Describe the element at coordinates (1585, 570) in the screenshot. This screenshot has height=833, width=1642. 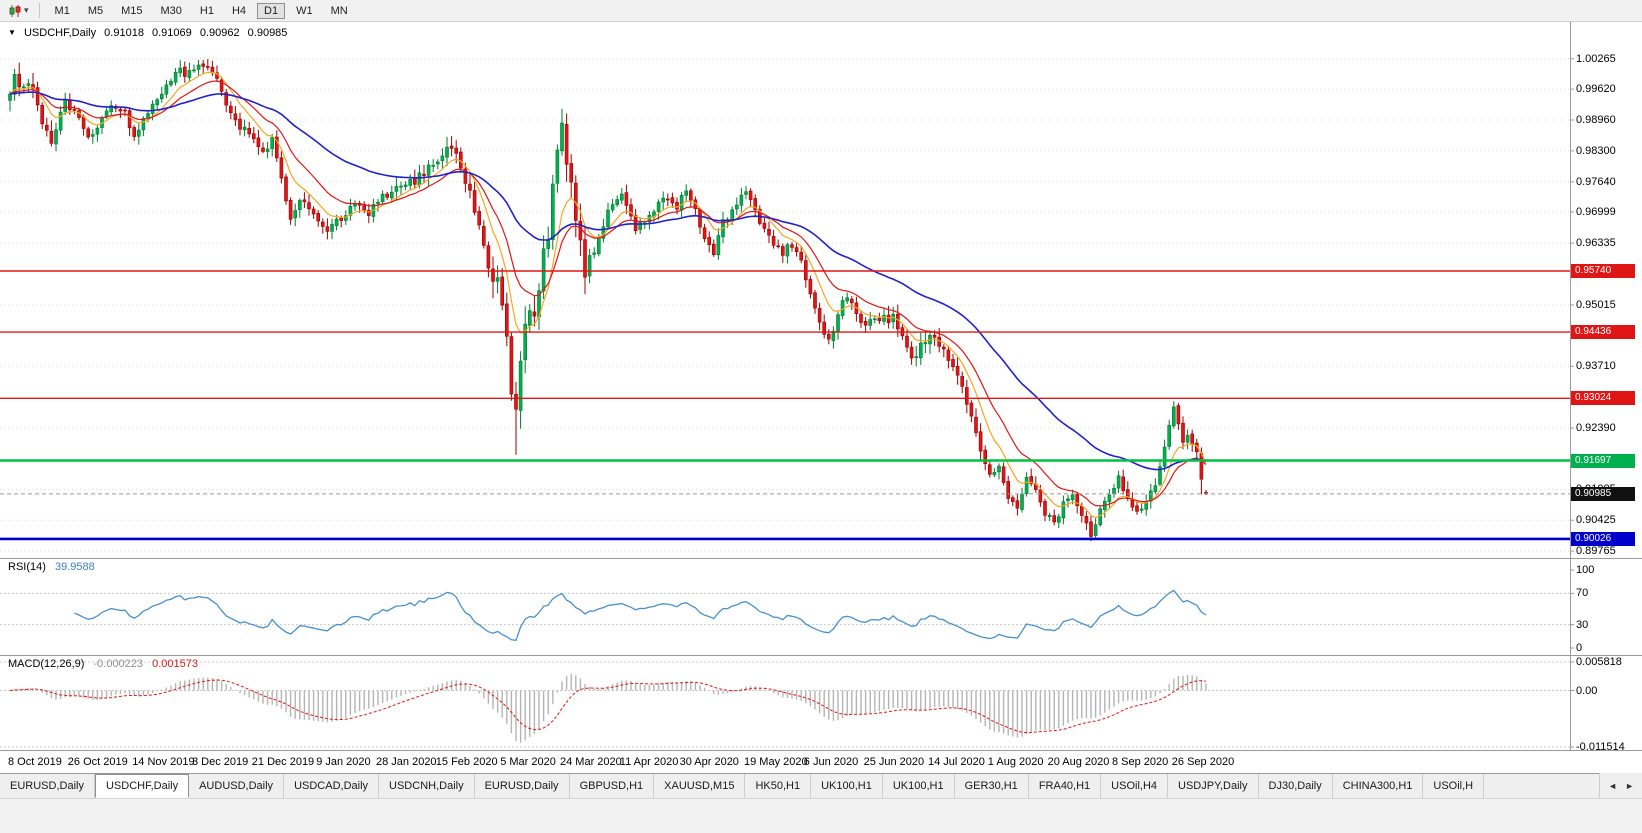
I see `rsi-axis-label: 100` at that location.